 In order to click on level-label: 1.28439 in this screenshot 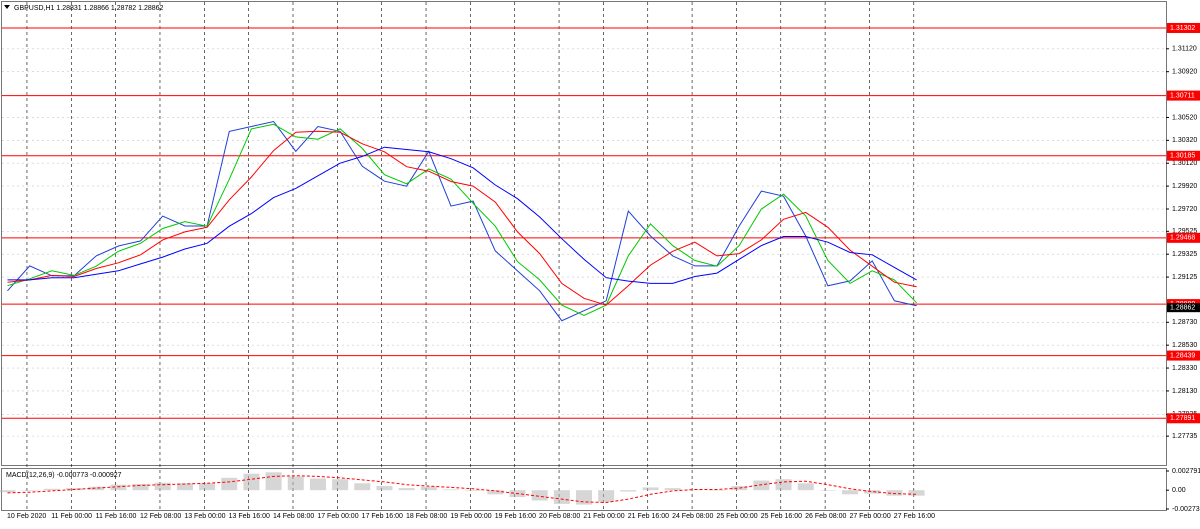, I will do `click(1182, 355)`.